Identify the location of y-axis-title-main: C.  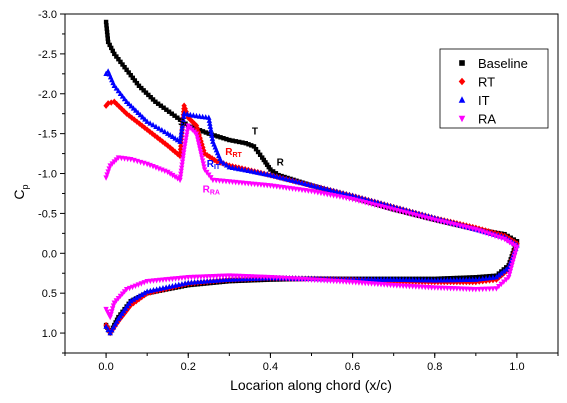
(19, 194).